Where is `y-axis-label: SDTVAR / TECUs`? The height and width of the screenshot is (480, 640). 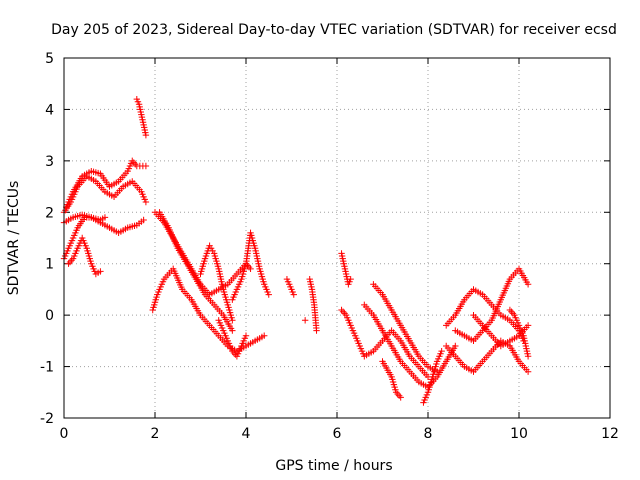 y-axis-label: SDTVAR / TECUs is located at coordinates (14, 238).